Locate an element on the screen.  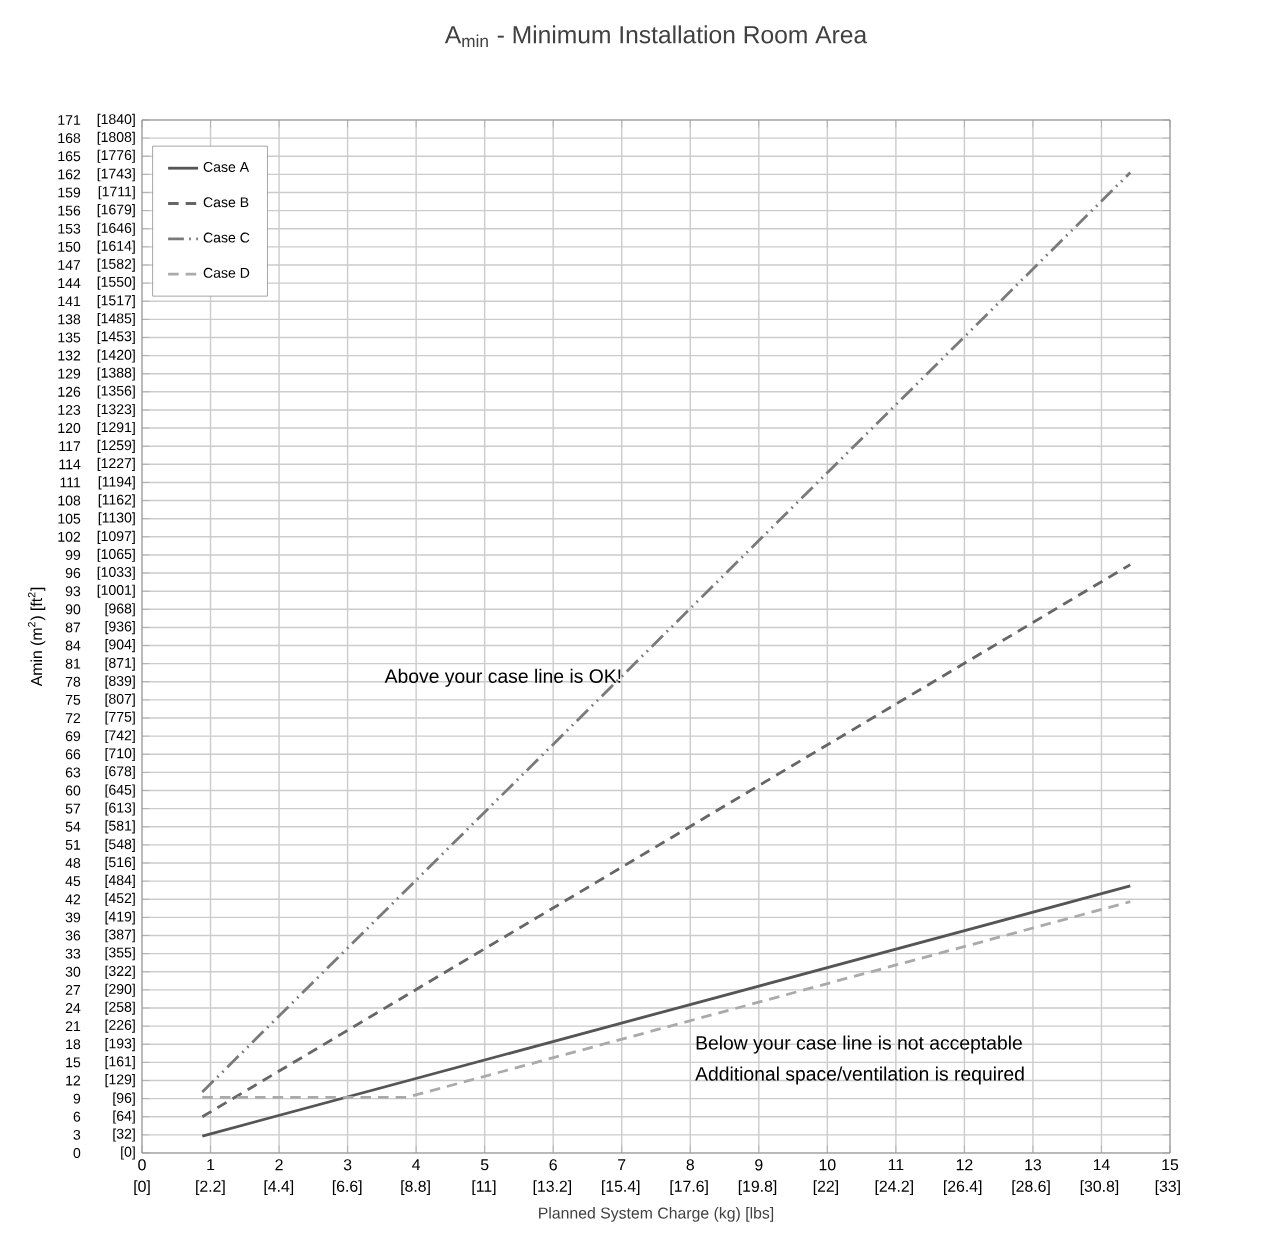
y-tick-label: 18 is located at coordinates (73, 1044).